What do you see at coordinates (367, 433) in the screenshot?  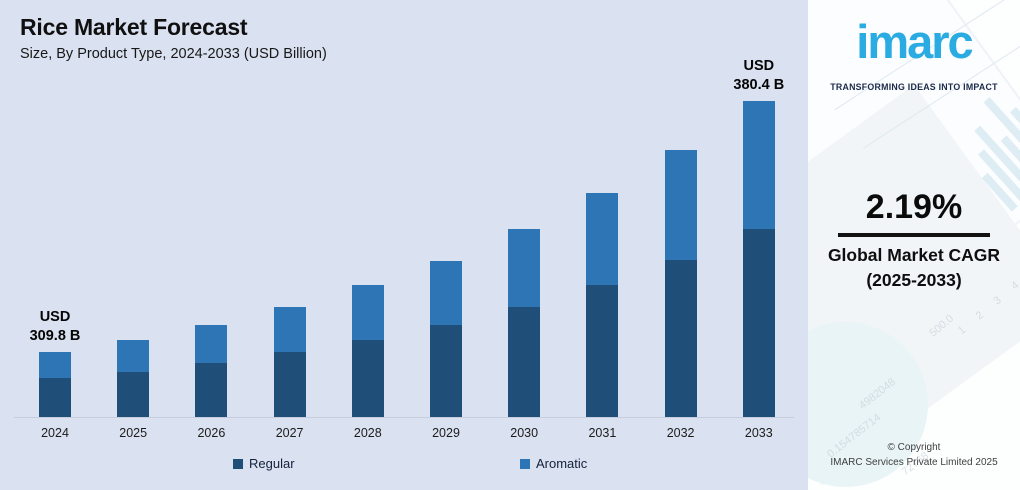 I see `x-axis-label-2028: 2028` at bounding box center [367, 433].